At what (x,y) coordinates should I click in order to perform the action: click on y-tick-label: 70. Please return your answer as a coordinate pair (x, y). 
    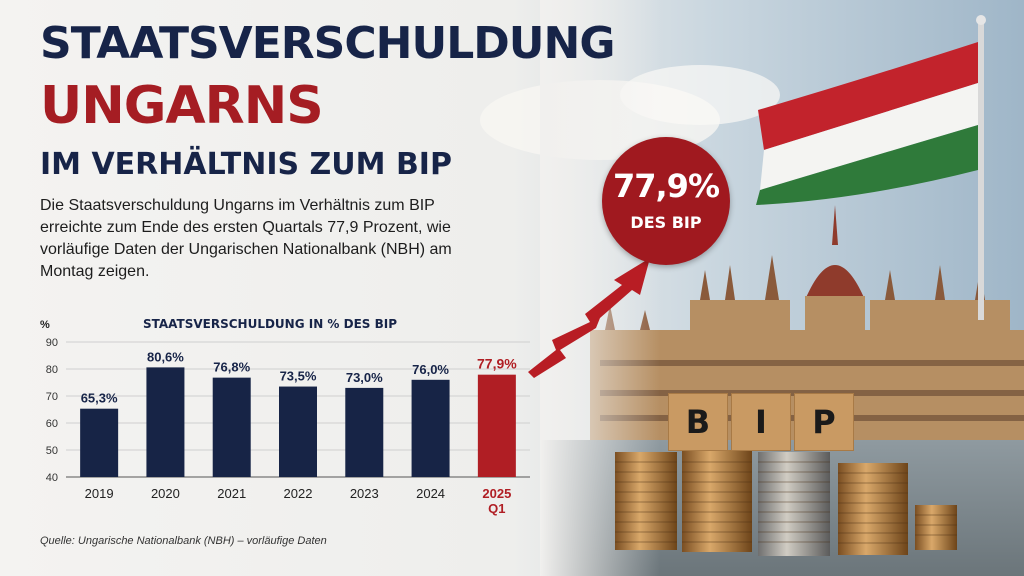
    Looking at the image, I should click on (52, 397).